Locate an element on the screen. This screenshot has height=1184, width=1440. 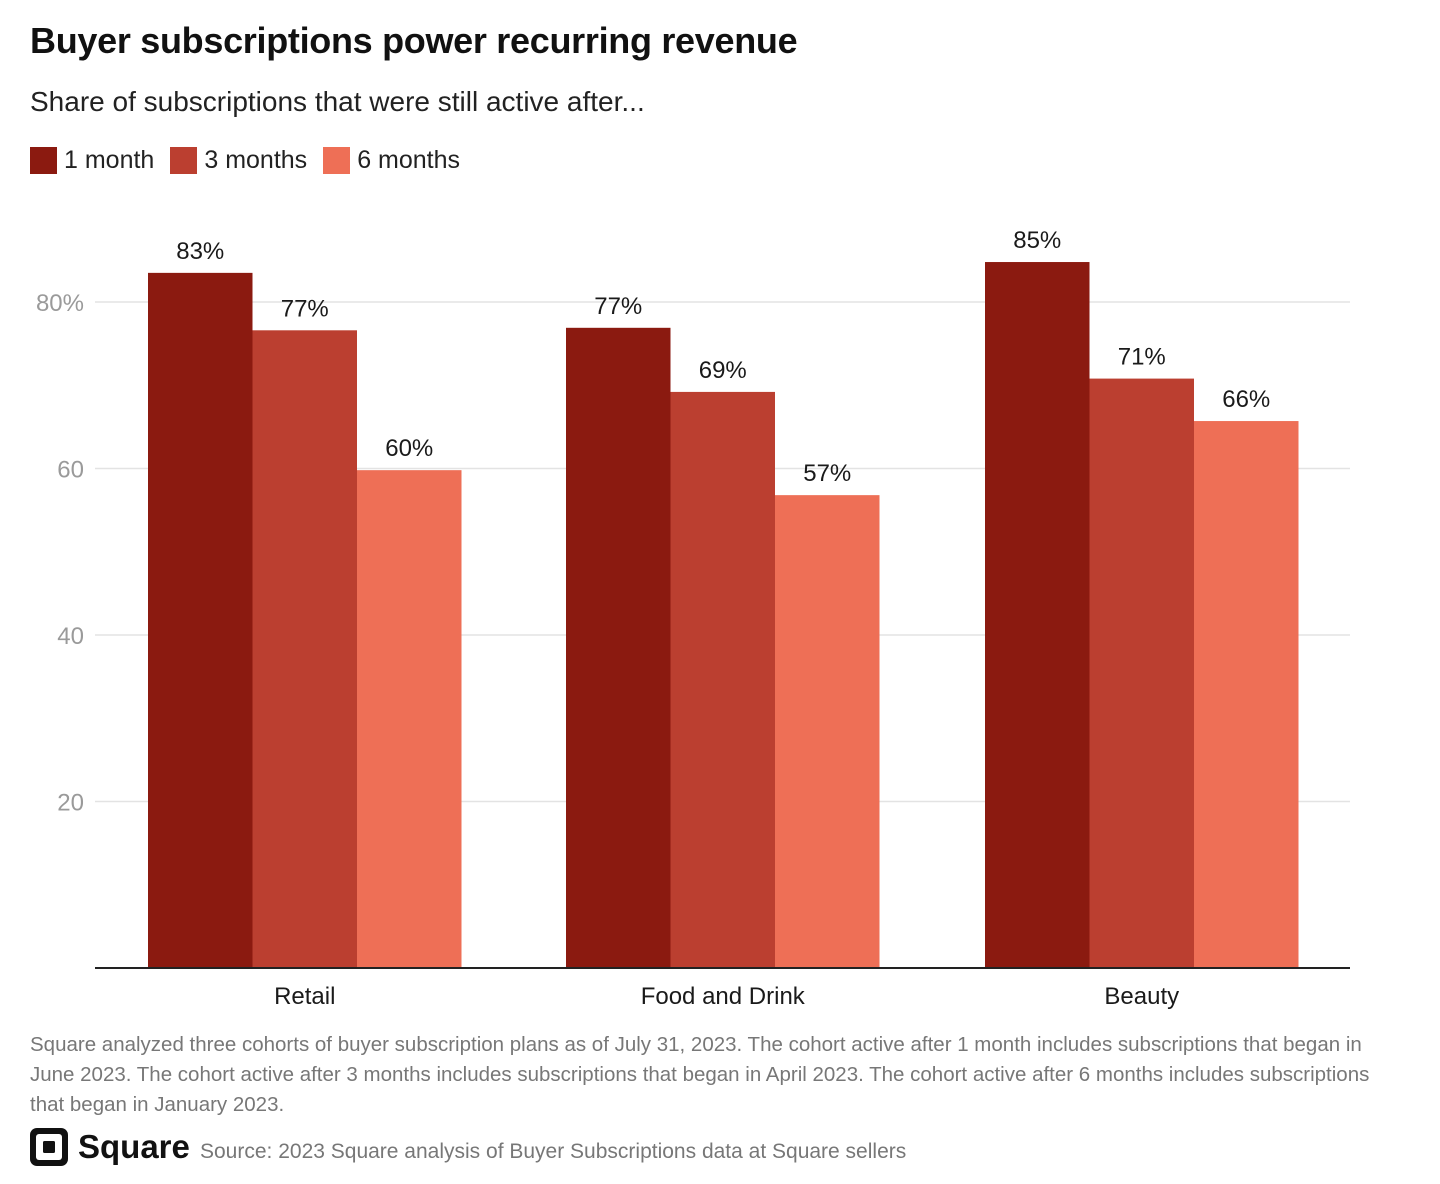
y-tick-label-20: 20 is located at coordinates (70, 803).